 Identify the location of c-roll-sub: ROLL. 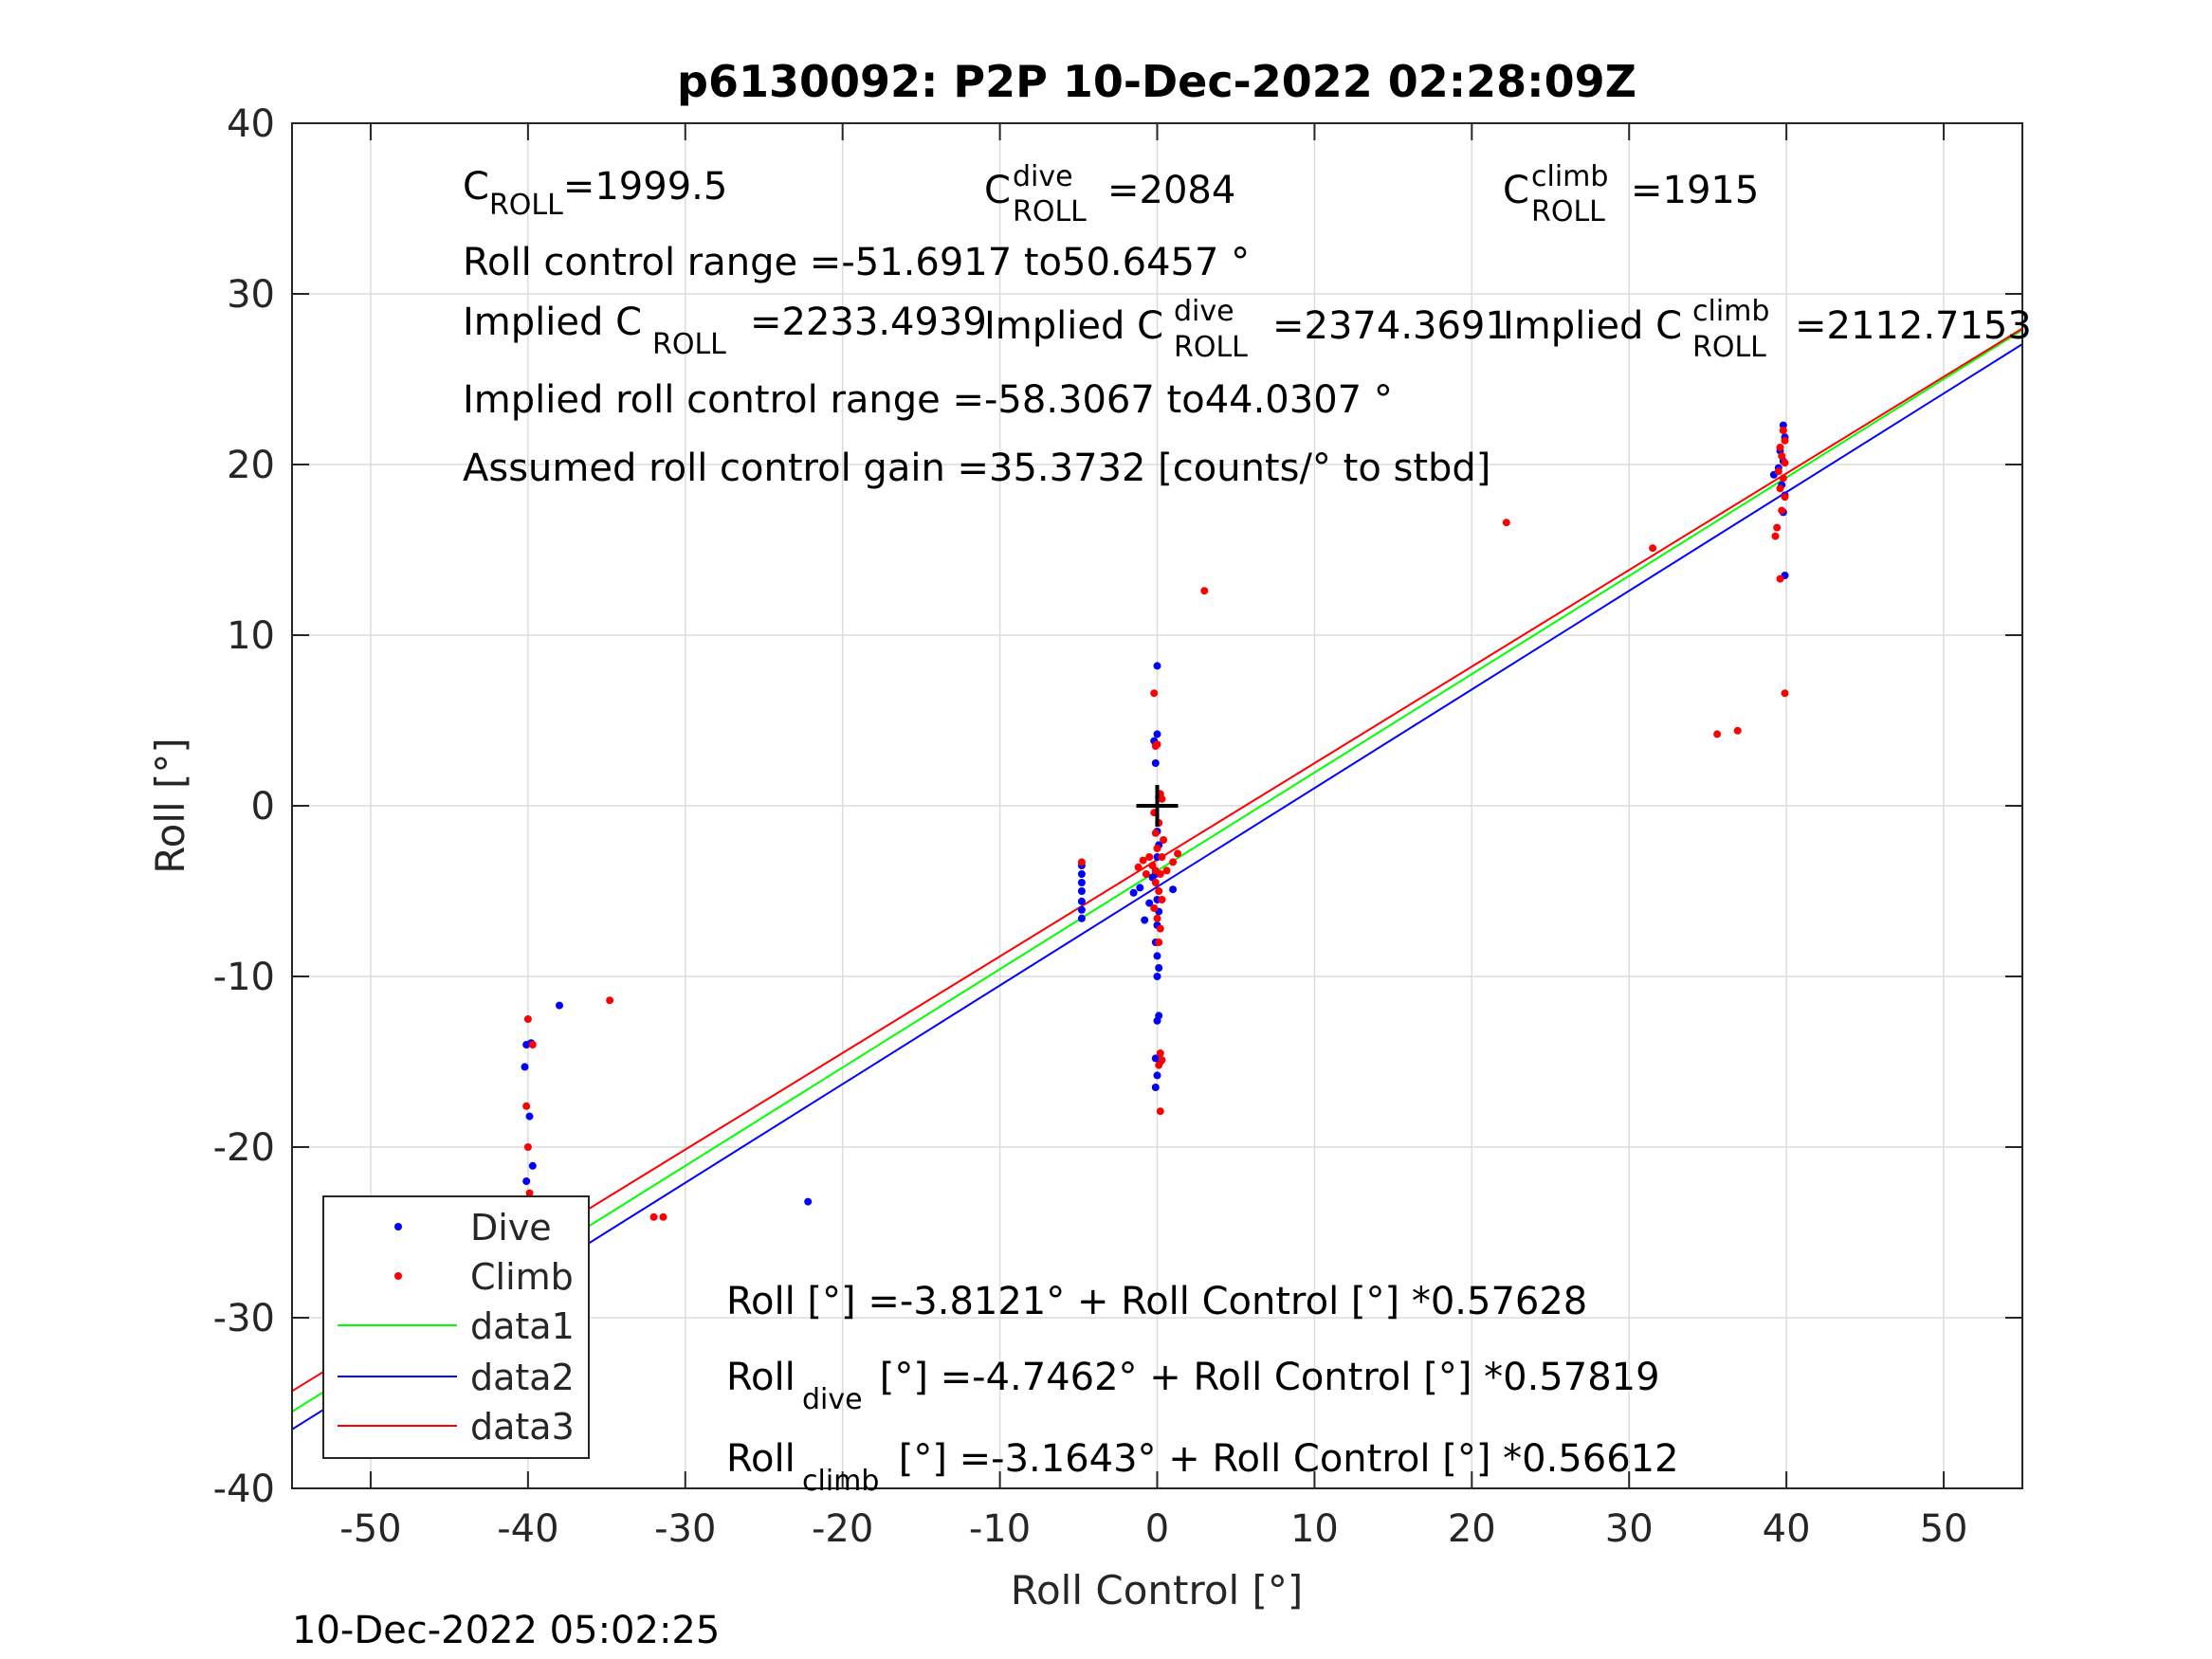
(526, 205).